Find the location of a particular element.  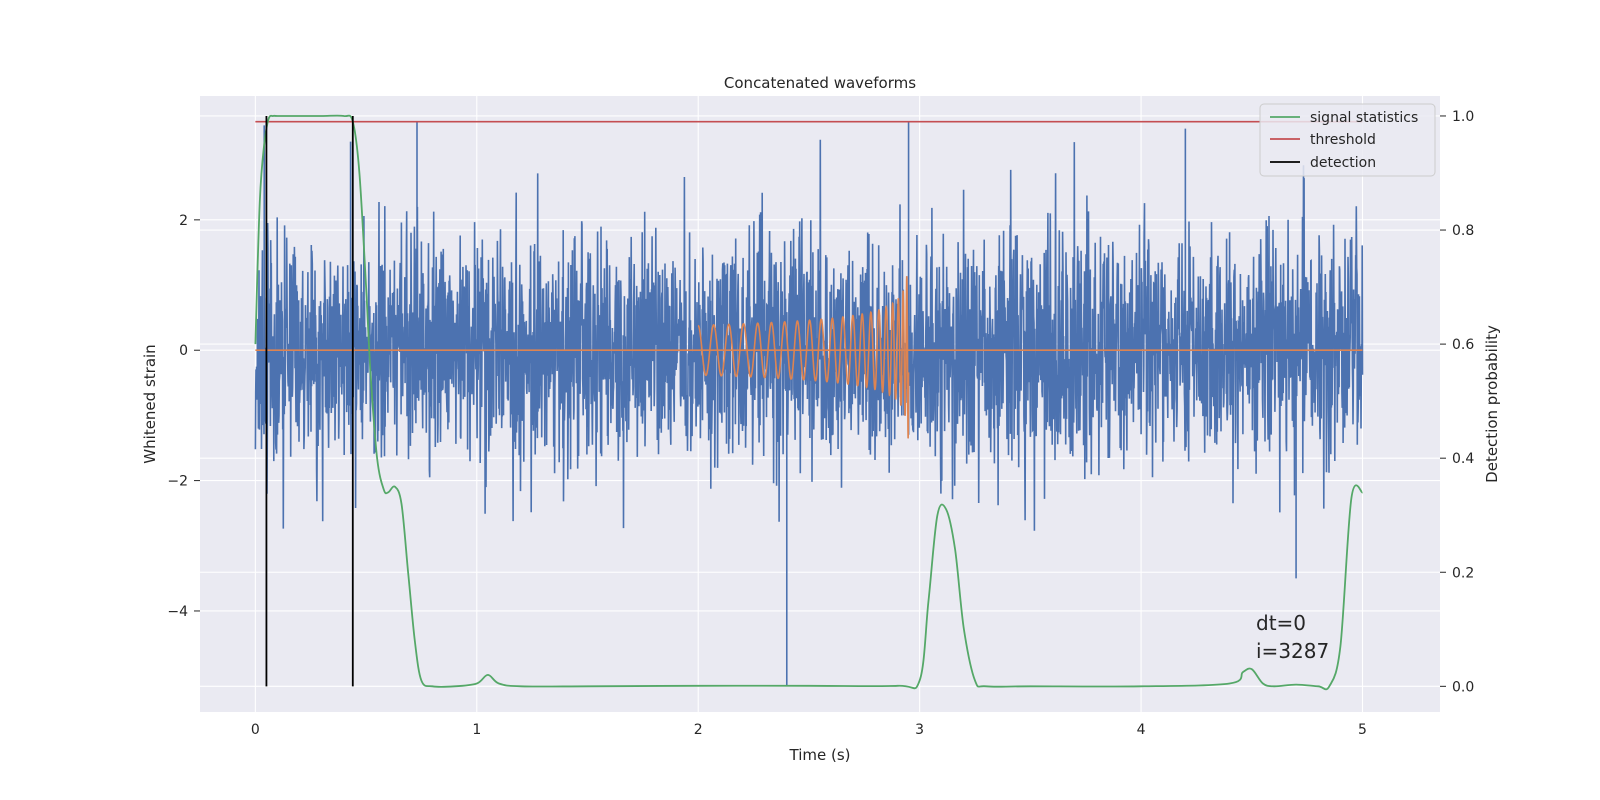

y2-tick-label: 0.0 is located at coordinates (1463, 687).